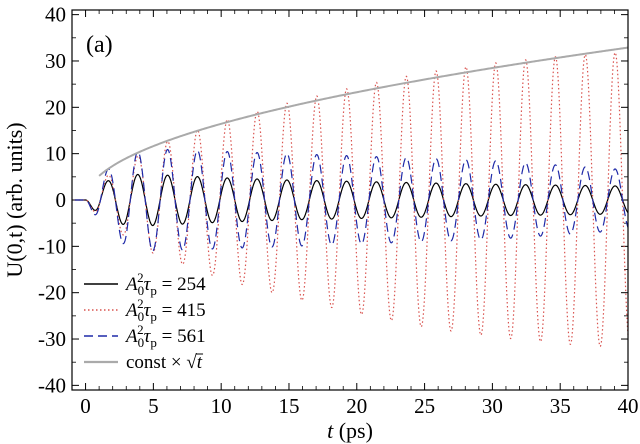 This screenshot has height=444, width=640. I want to click on legend-label-3: A02τp = 561, so click(165, 336).